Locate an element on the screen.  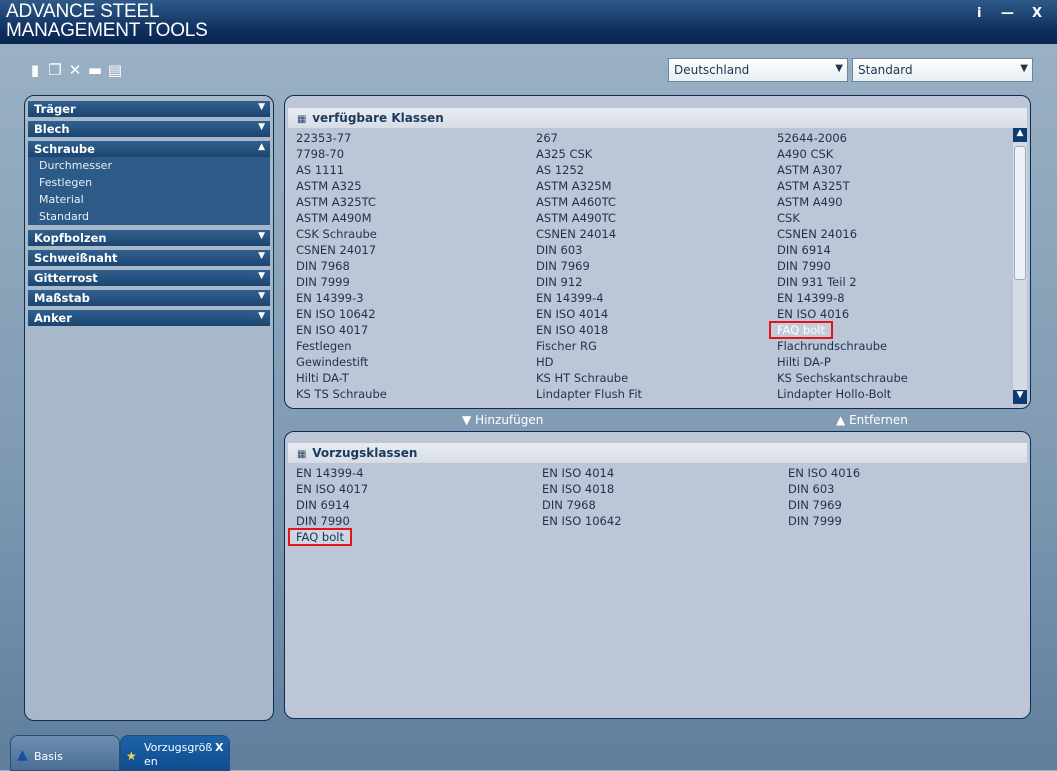
list-item: 7798-70 is located at coordinates (320, 154).